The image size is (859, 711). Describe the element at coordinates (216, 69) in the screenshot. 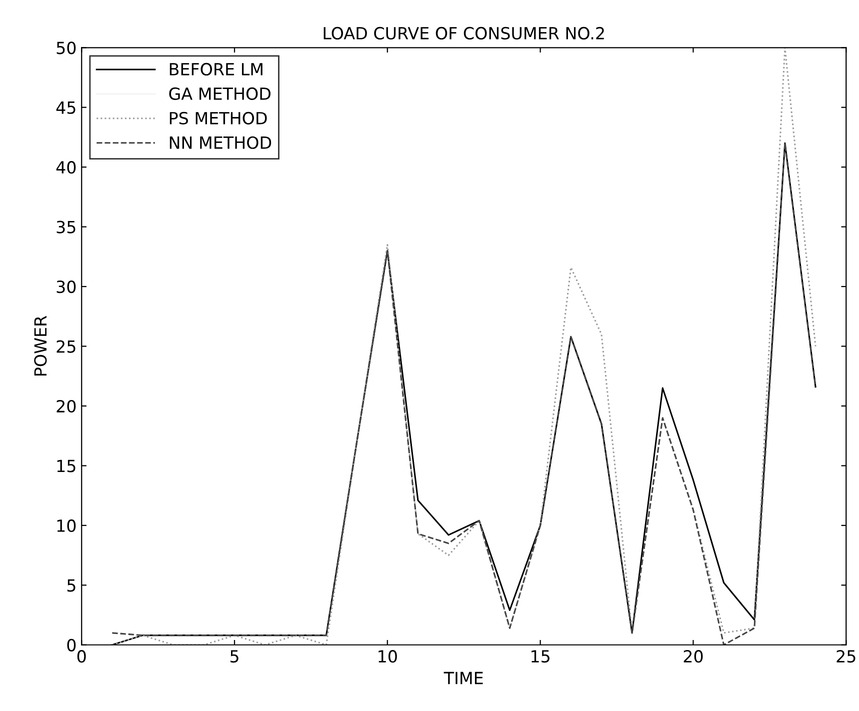

I see `legend-label: BEFORE LM` at that location.